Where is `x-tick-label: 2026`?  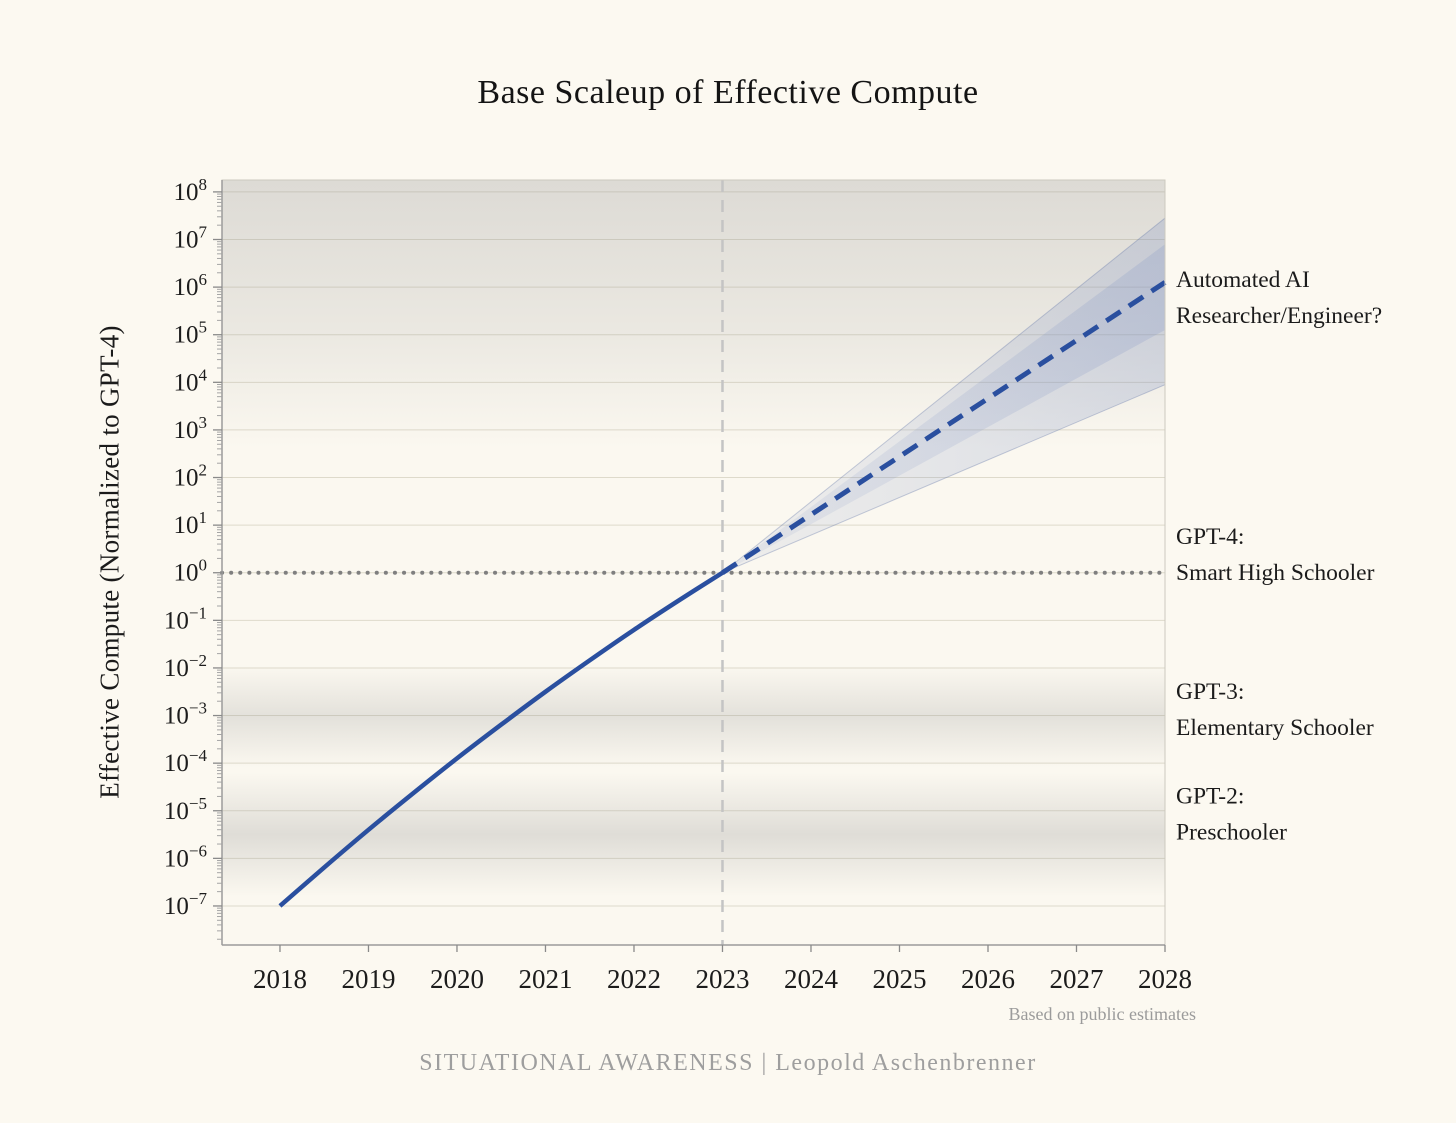
x-tick-label: 2026 is located at coordinates (988, 979).